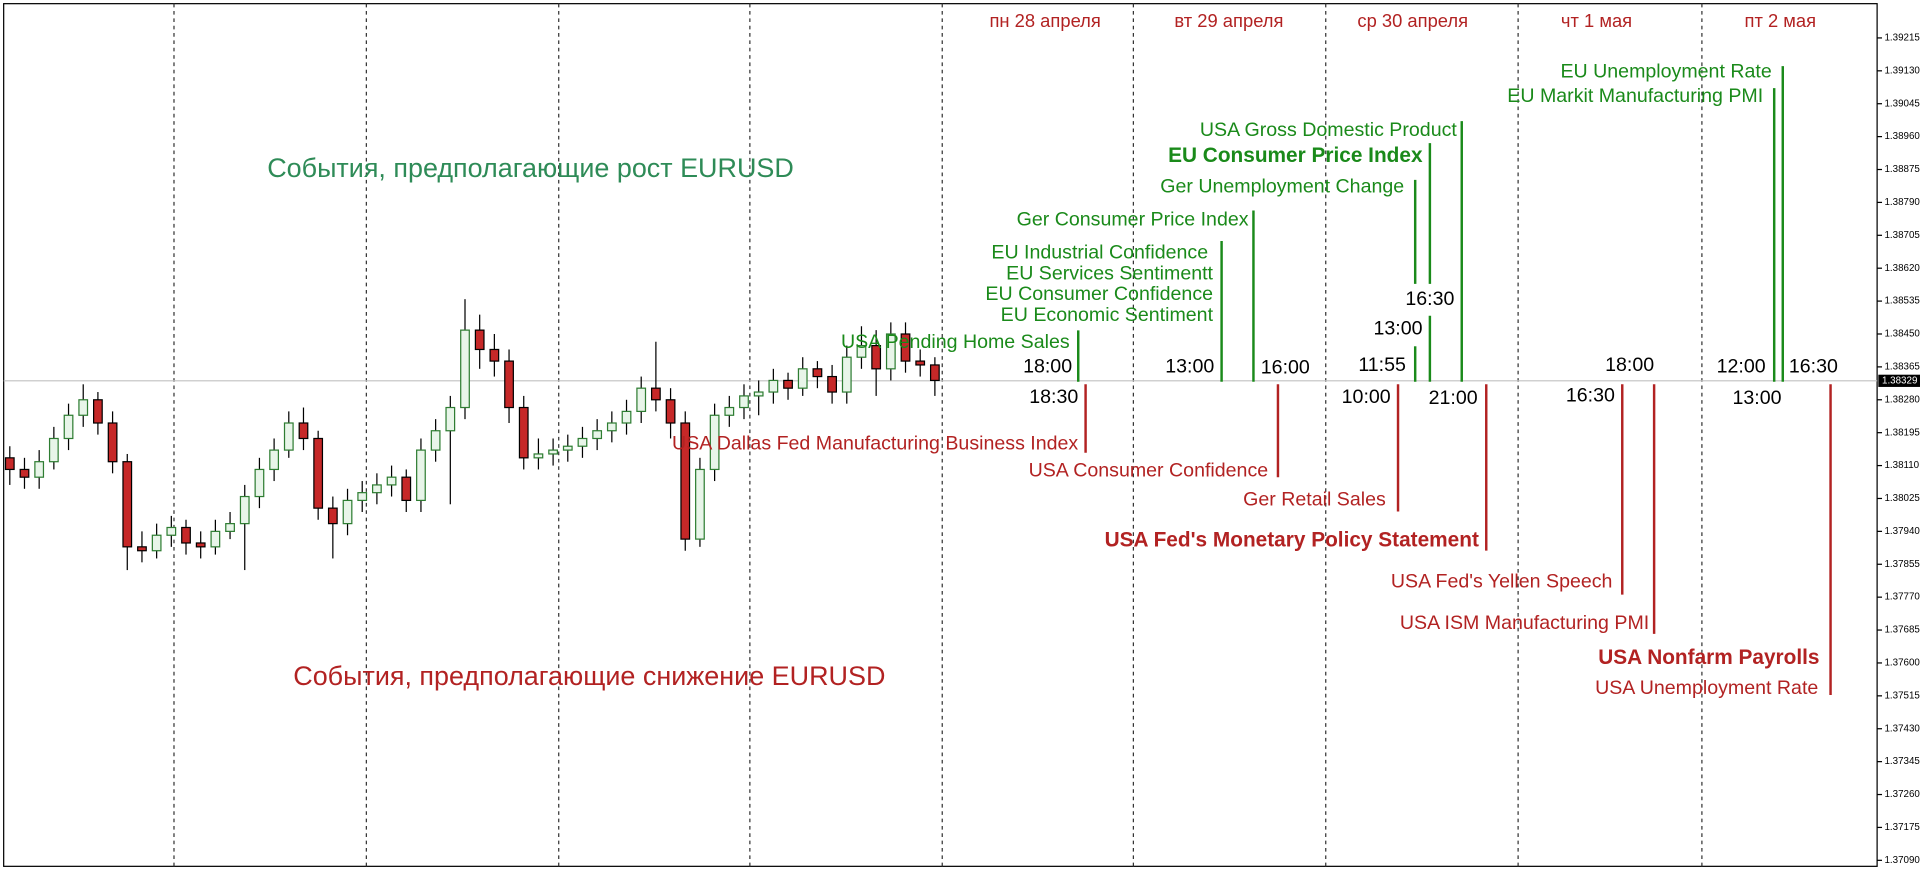  What do you see at coordinates (1708, 657) in the screenshot?
I see `event-label: USA Nonfarm Payrolls` at bounding box center [1708, 657].